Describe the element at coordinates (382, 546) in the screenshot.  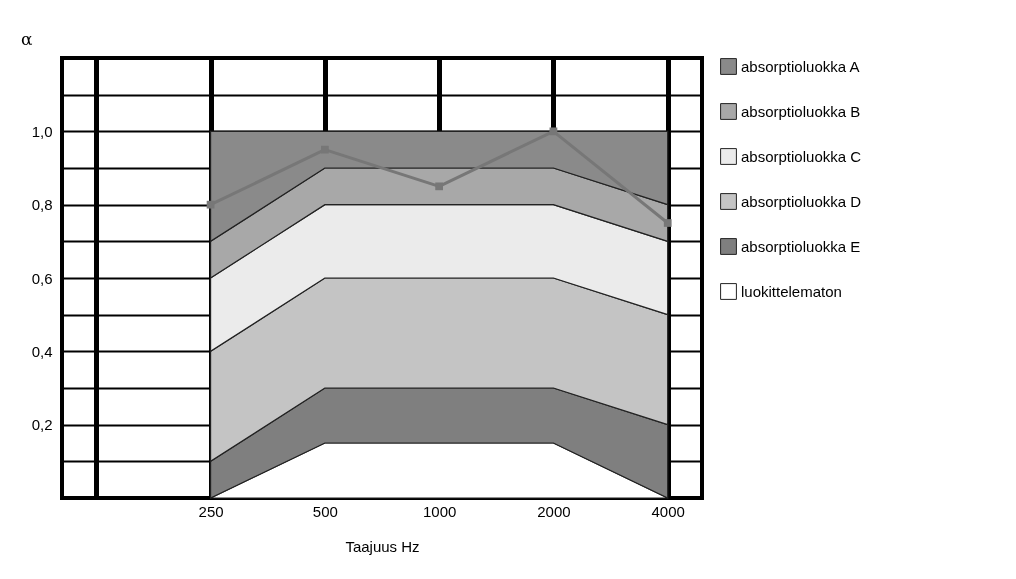
I see `x-axis-title: Taajuus Hz` at that location.